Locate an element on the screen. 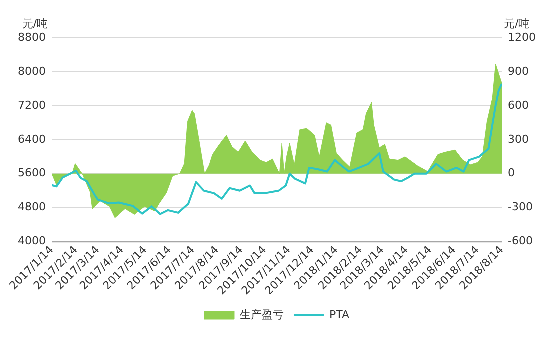 The width and height of the screenshot is (554, 339). legend-label: 生产盈亏 is located at coordinates (262, 315).